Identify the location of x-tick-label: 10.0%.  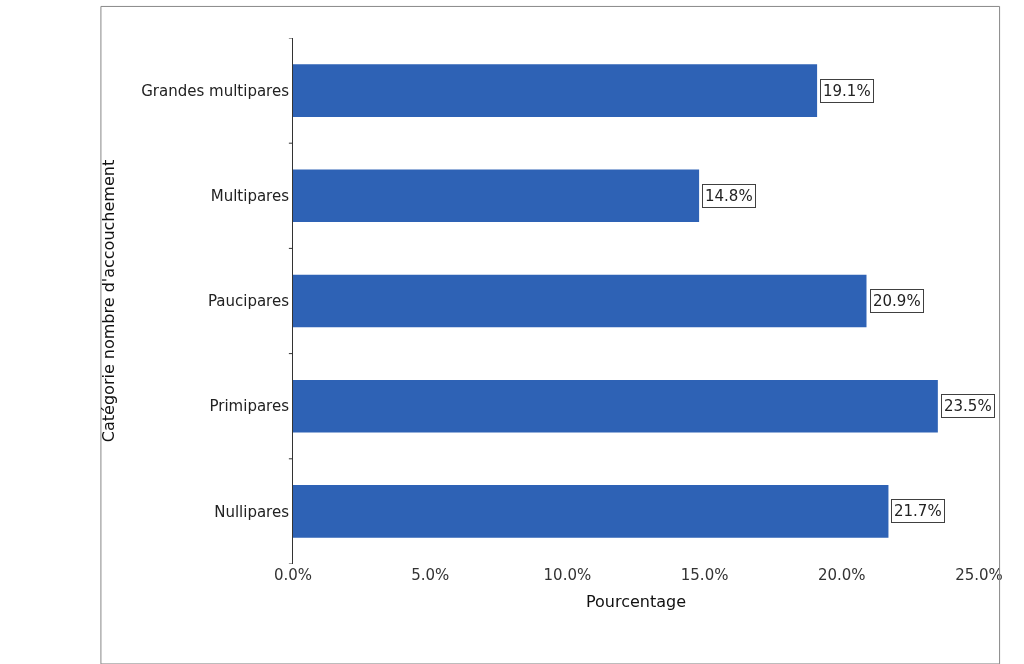
(567, 575).